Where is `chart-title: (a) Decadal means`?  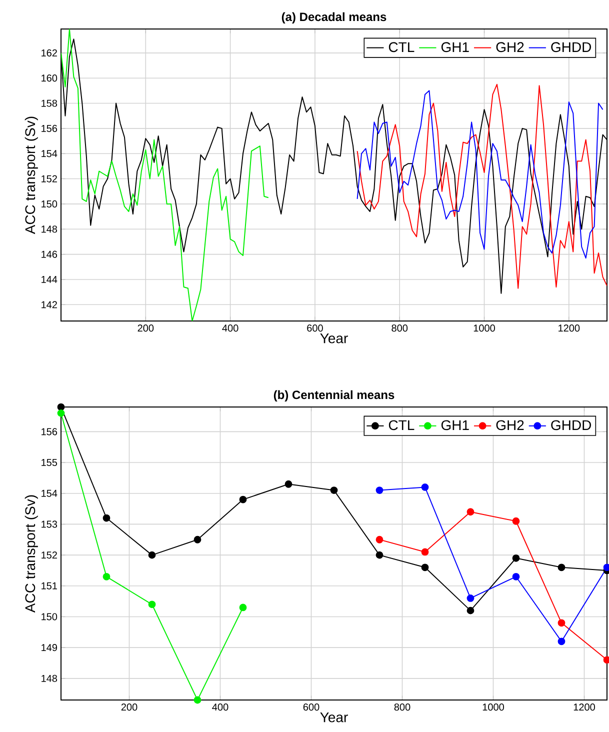 chart-title: (a) Decadal means is located at coordinates (334, 18).